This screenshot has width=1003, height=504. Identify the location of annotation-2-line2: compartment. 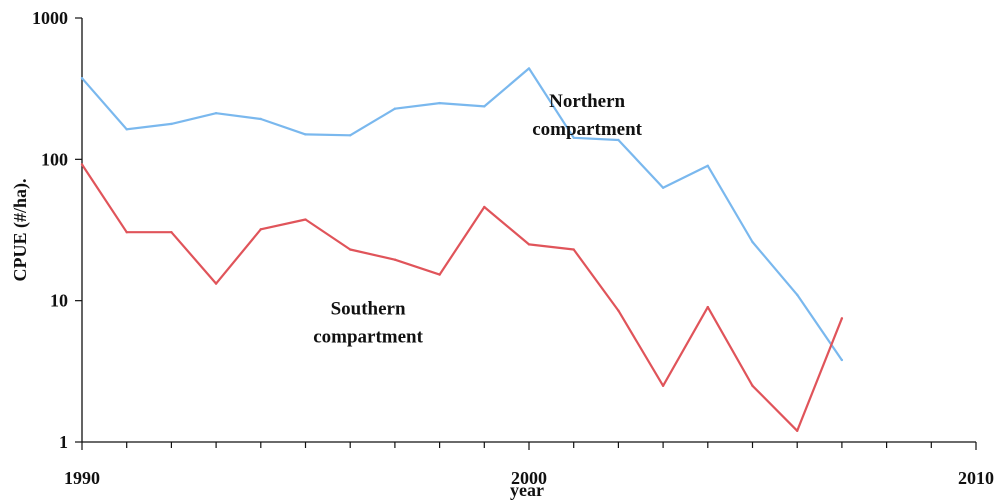
(368, 336).